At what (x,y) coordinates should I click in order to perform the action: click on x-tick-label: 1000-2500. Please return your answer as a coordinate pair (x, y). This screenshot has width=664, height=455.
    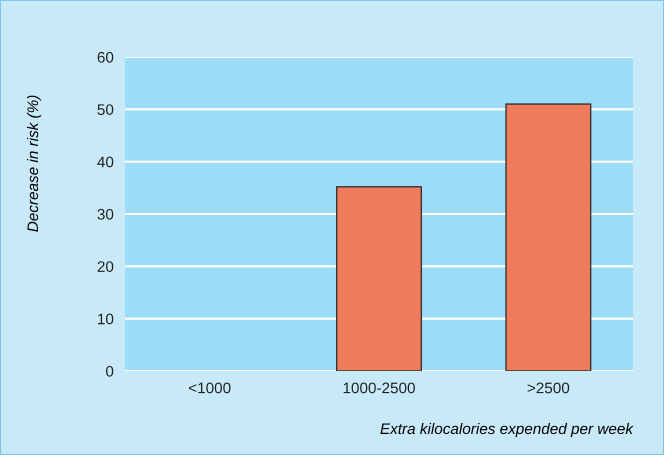
    Looking at the image, I should click on (379, 388).